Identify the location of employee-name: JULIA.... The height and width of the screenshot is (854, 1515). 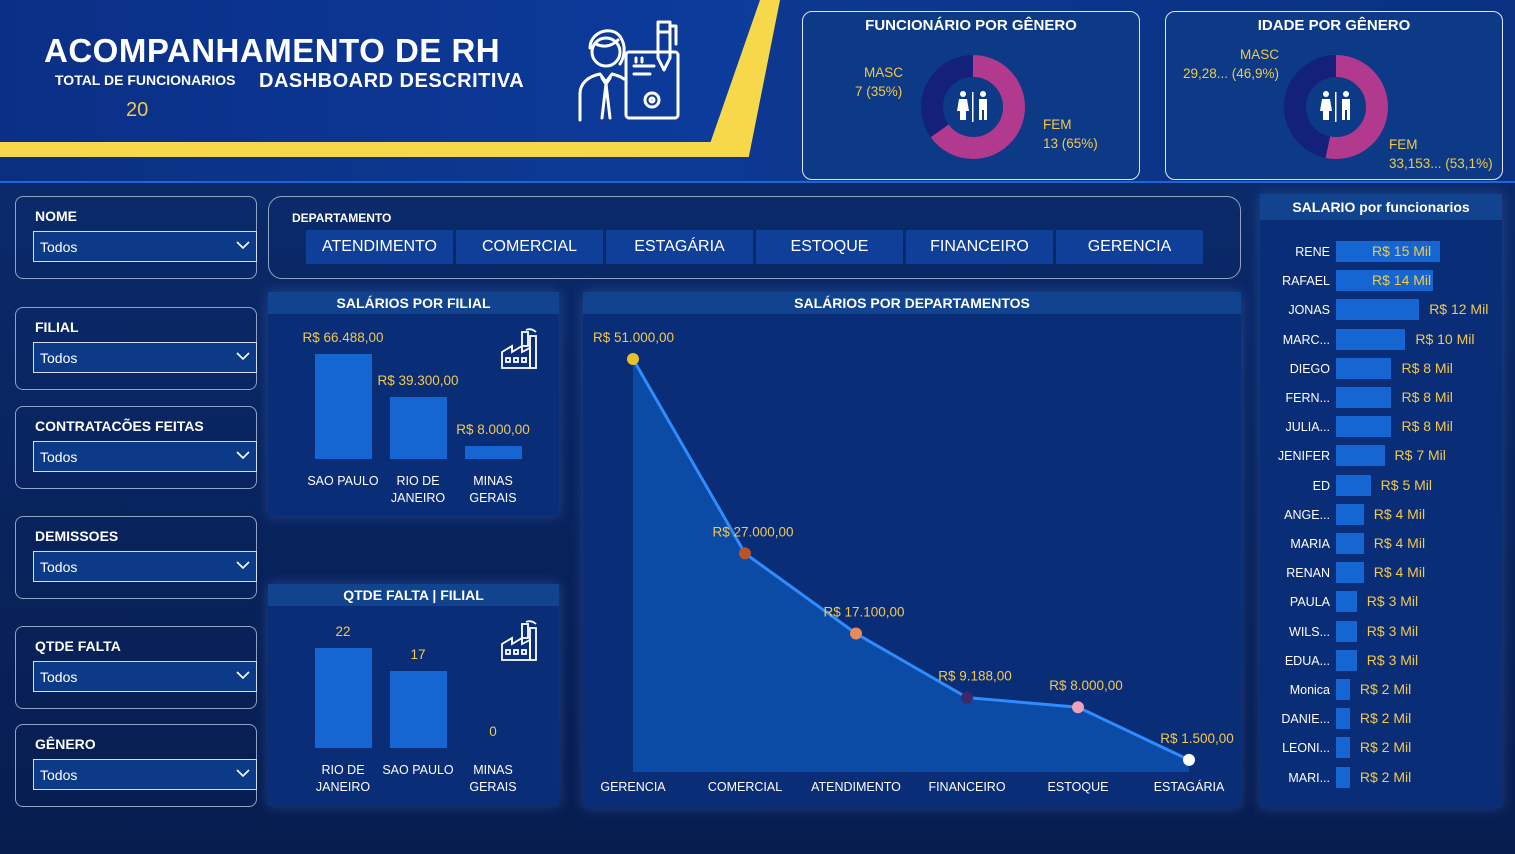
(1307, 427).